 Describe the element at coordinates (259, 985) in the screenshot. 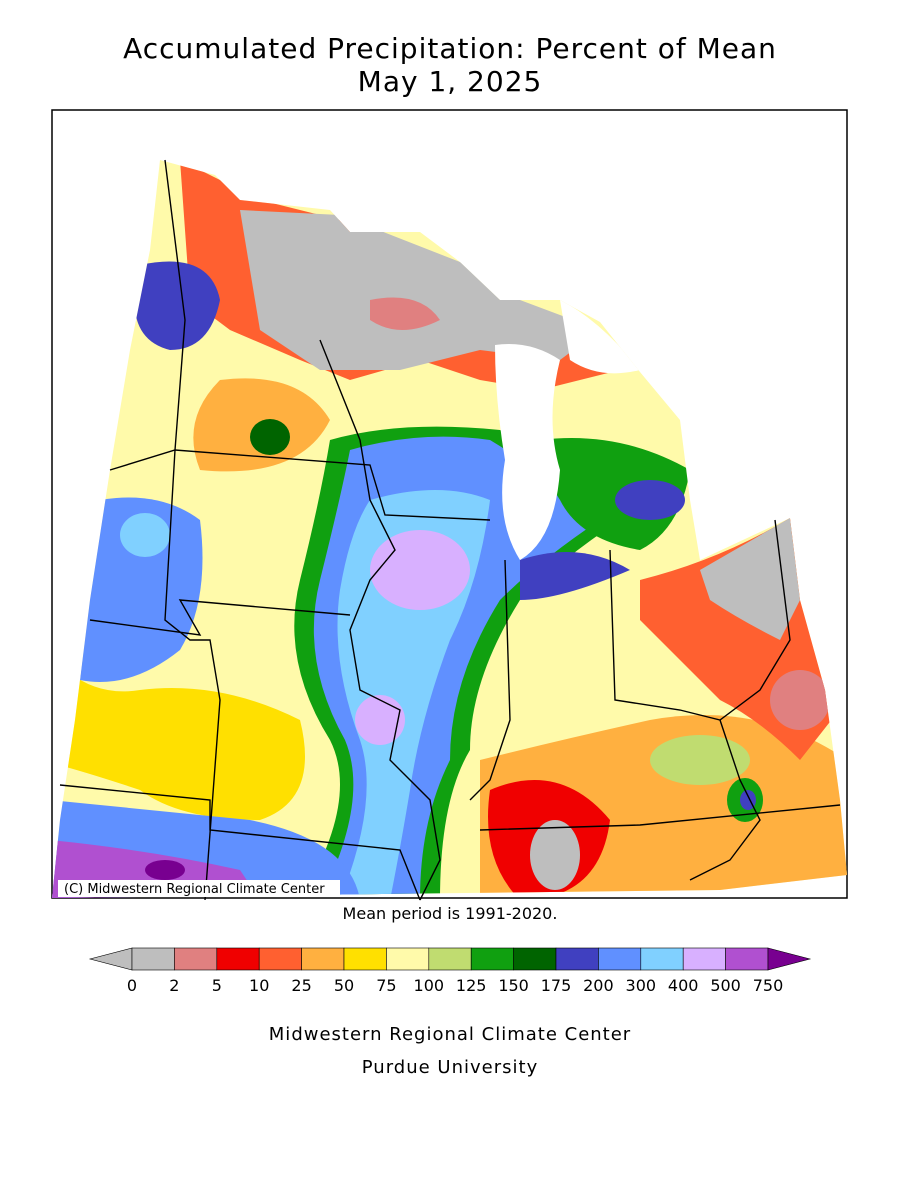

I see `legend-label: 10` at that location.